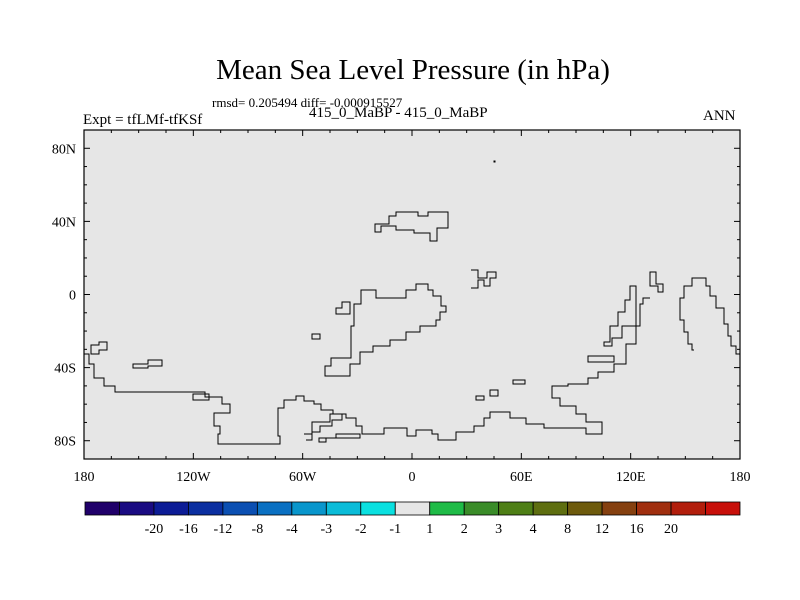 The width and height of the screenshot is (800, 600). What do you see at coordinates (326, 529) in the screenshot?
I see `colorbar-label: -3` at bounding box center [326, 529].